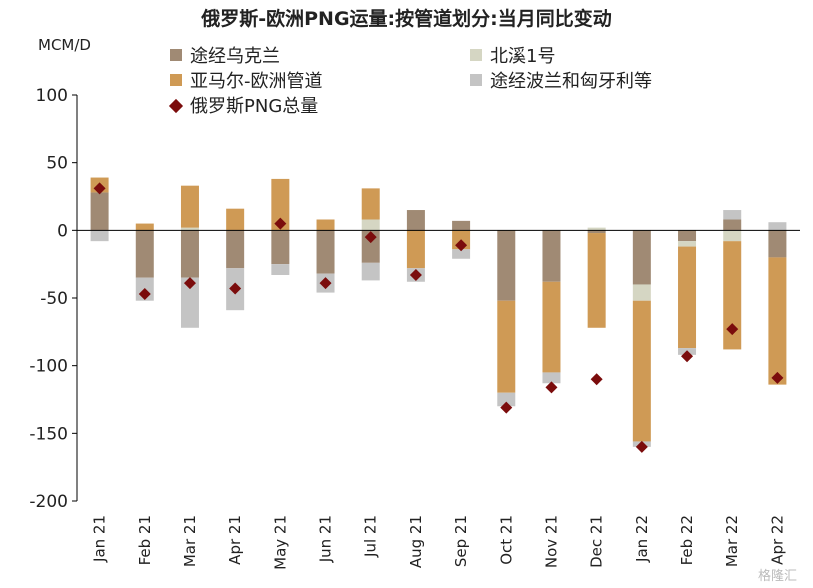 The width and height of the screenshot is (813, 588). Describe the element at coordinates (406, 19) in the screenshot. I see `chart-title: 俄罗斯-欧洲PNG运量:按管道划分:当月同比变动` at that location.